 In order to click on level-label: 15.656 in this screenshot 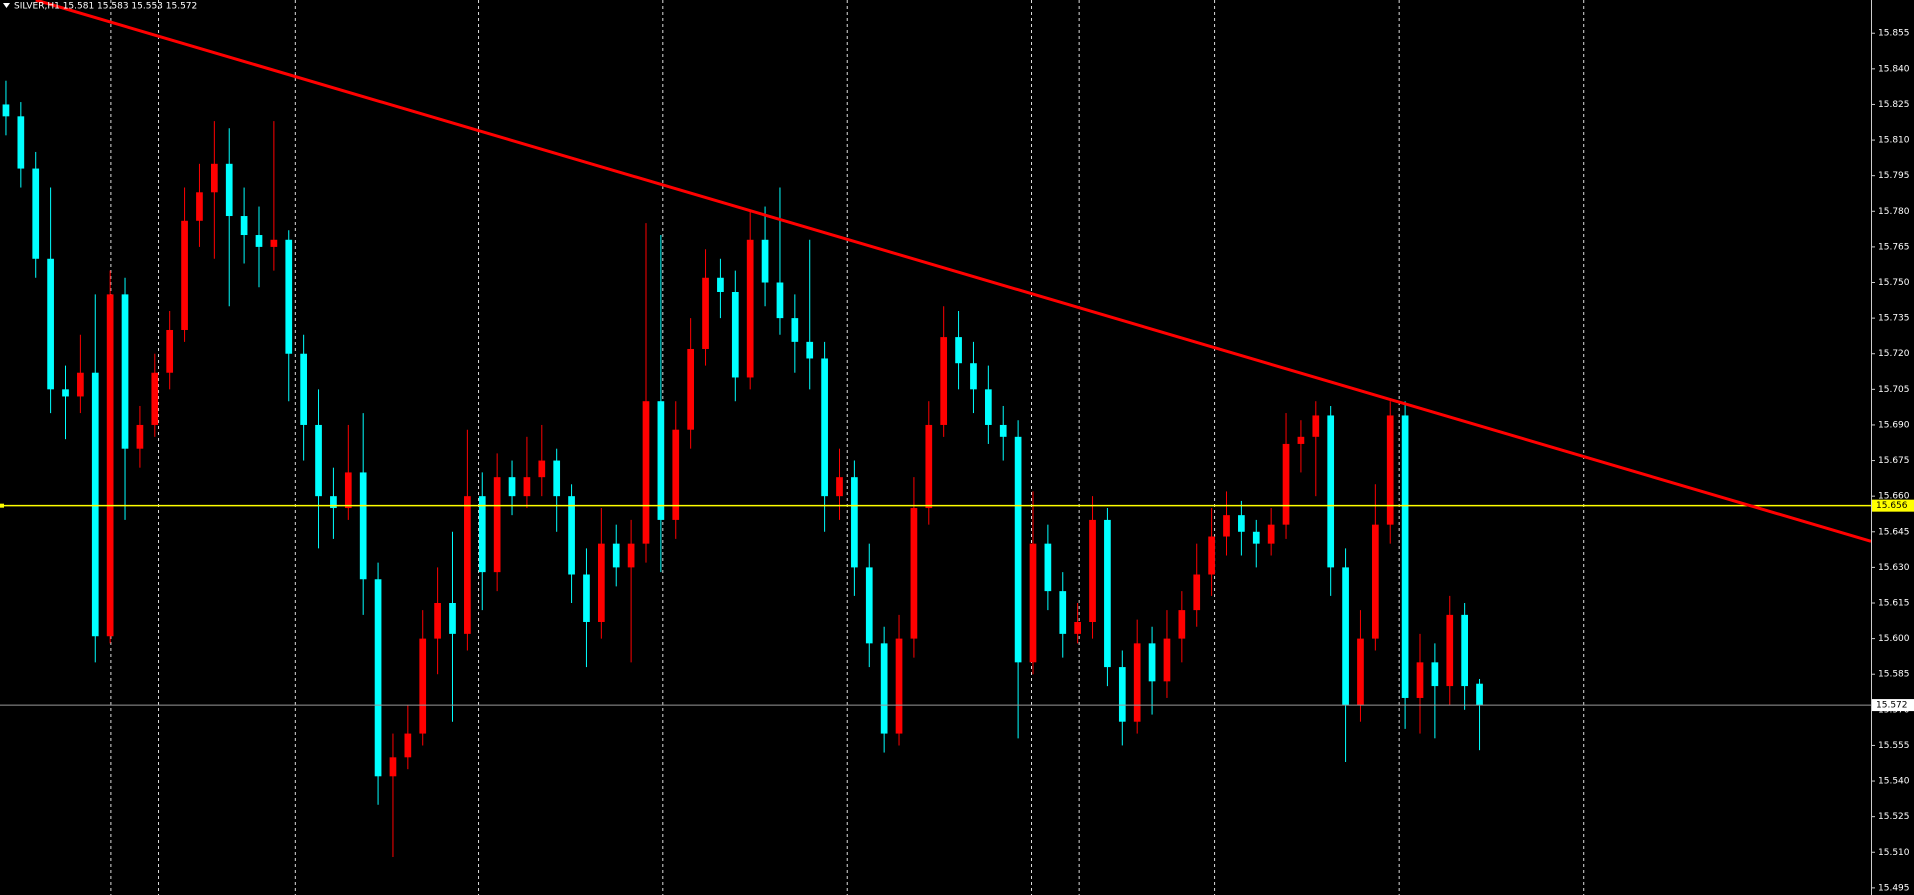, I will do `click(1892, 506)`.